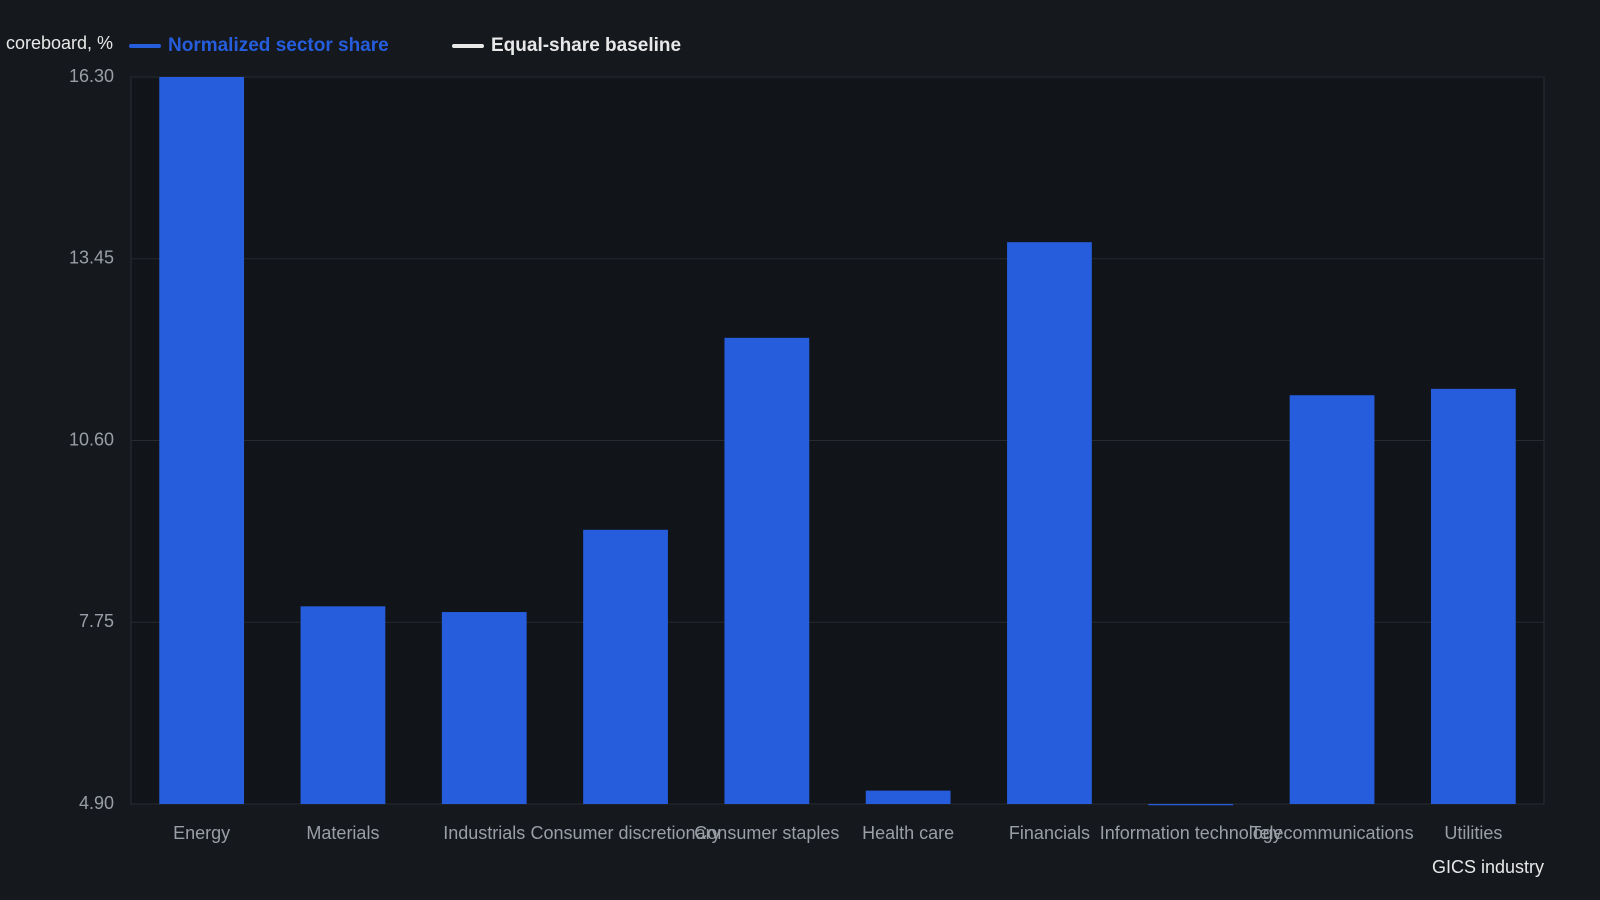  What do you see at coordinates (908, 833) in the screenshot?
I see `x-tick-label: Health care` at bounding box center [908, 833].